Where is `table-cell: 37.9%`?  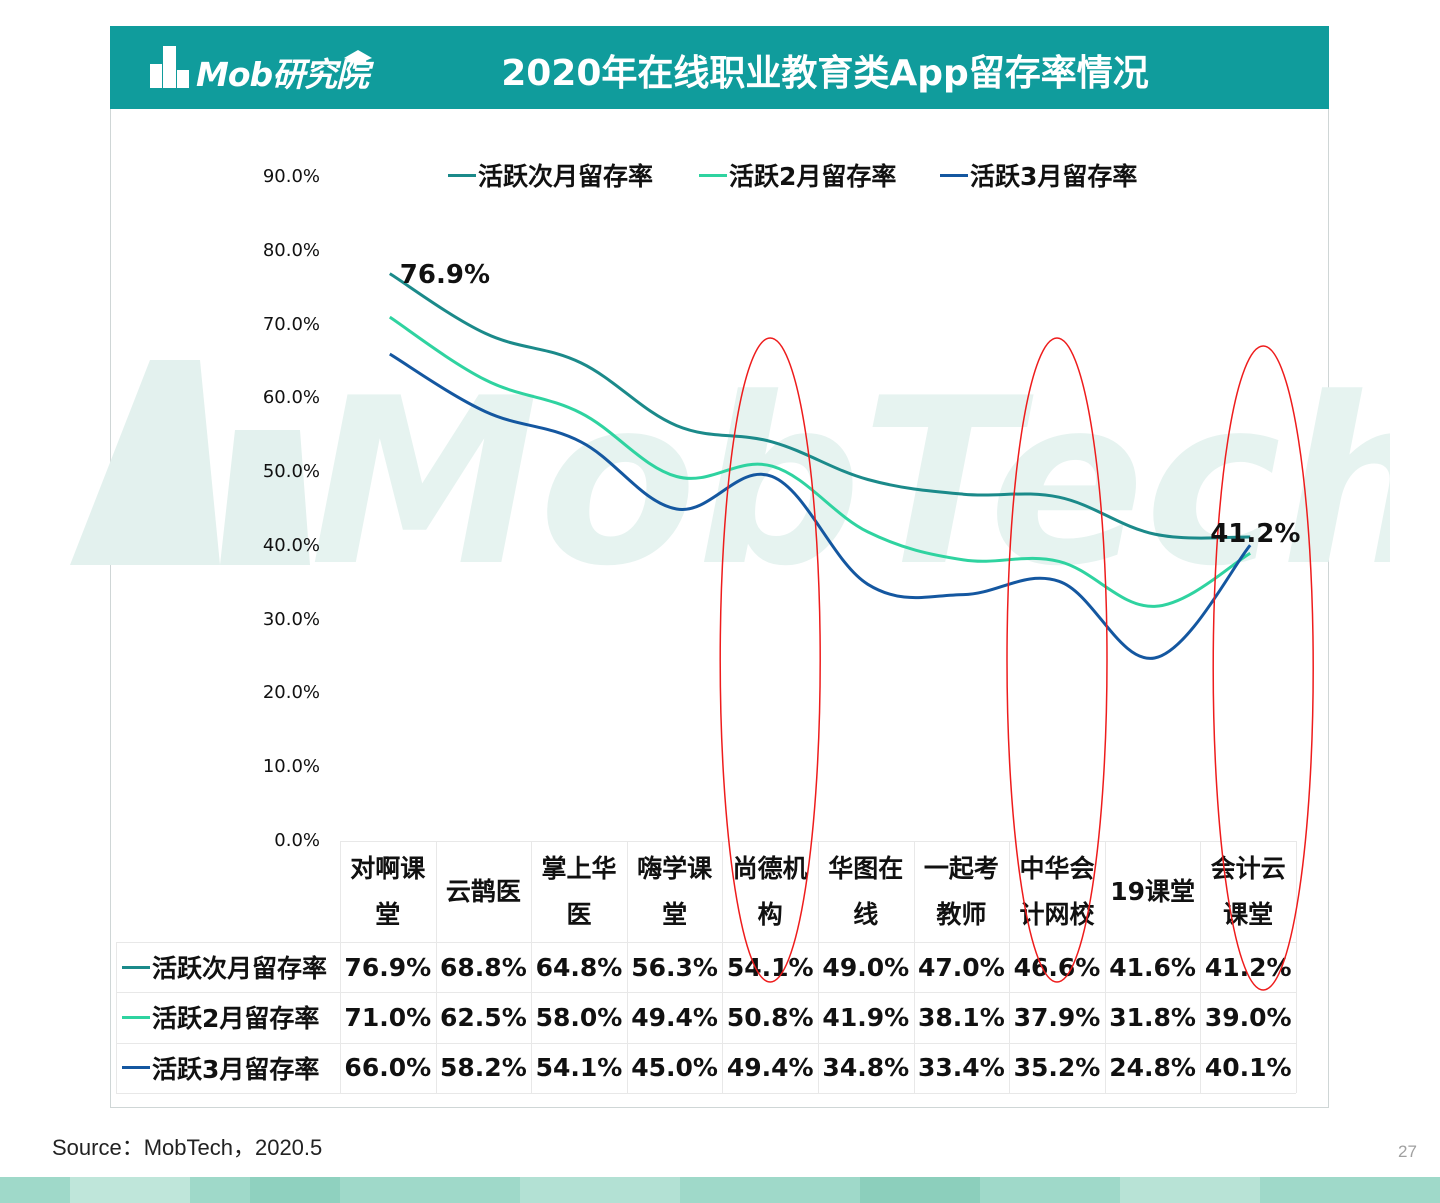
table-cell: 37.9% is located at coordinates (1057, 1017).